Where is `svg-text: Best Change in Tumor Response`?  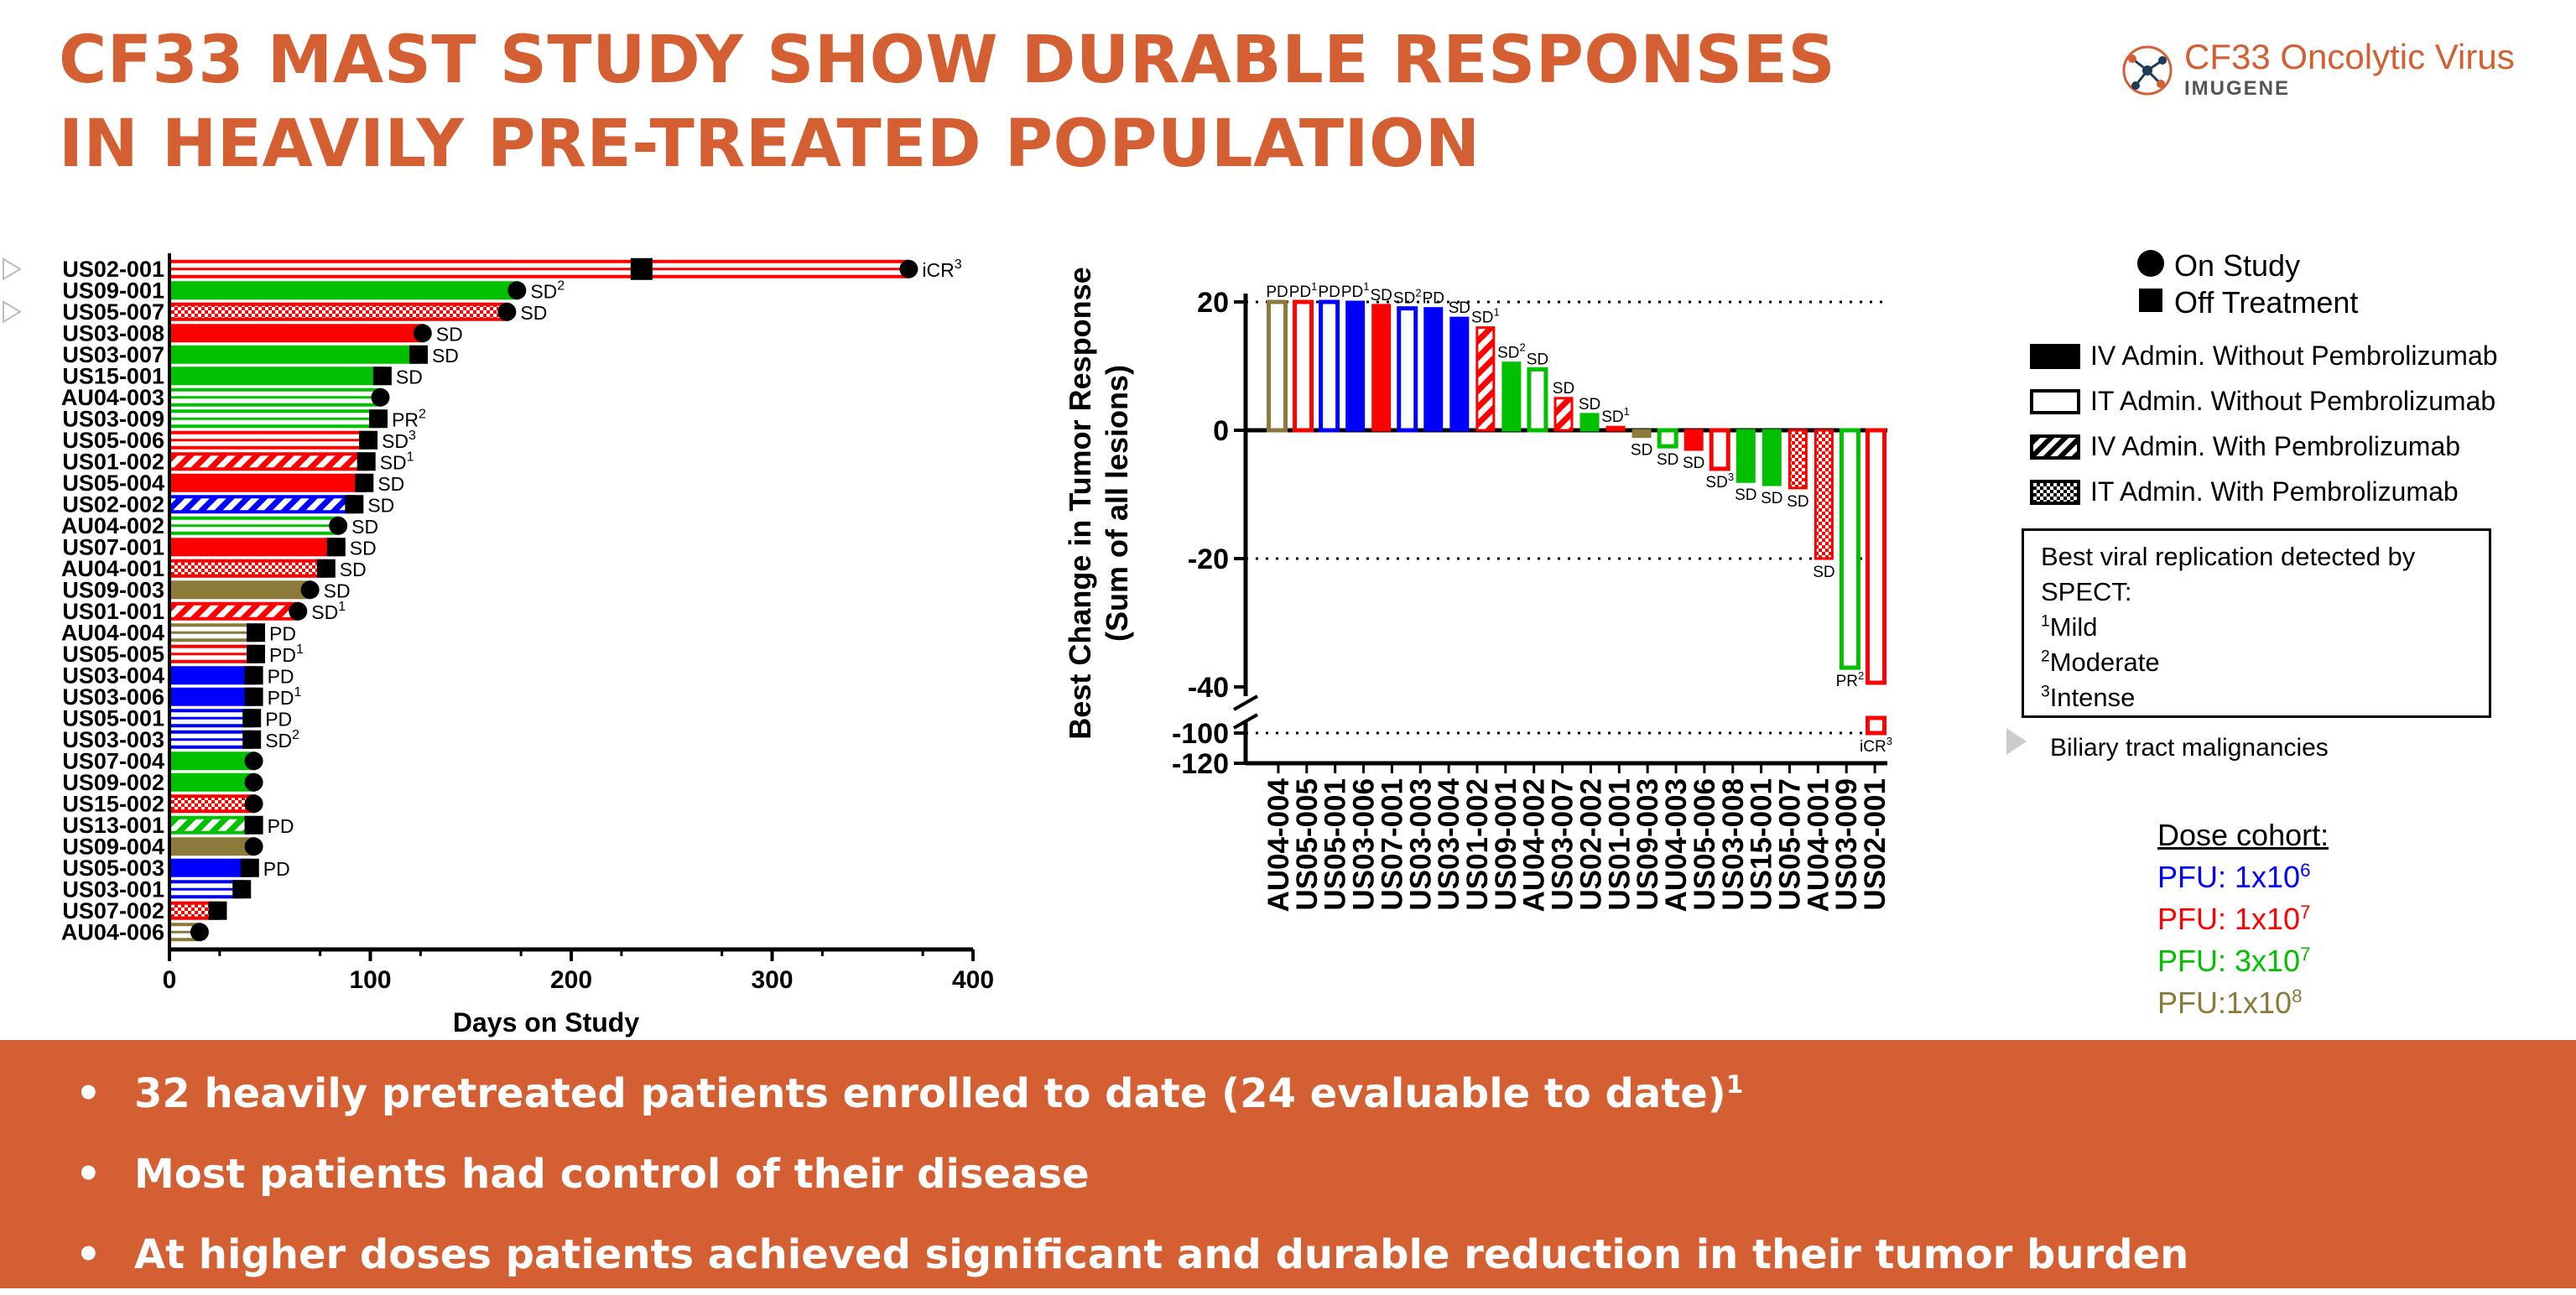 svg-text: Best Change in Tumor Response is located at coordinates (1080, 503).